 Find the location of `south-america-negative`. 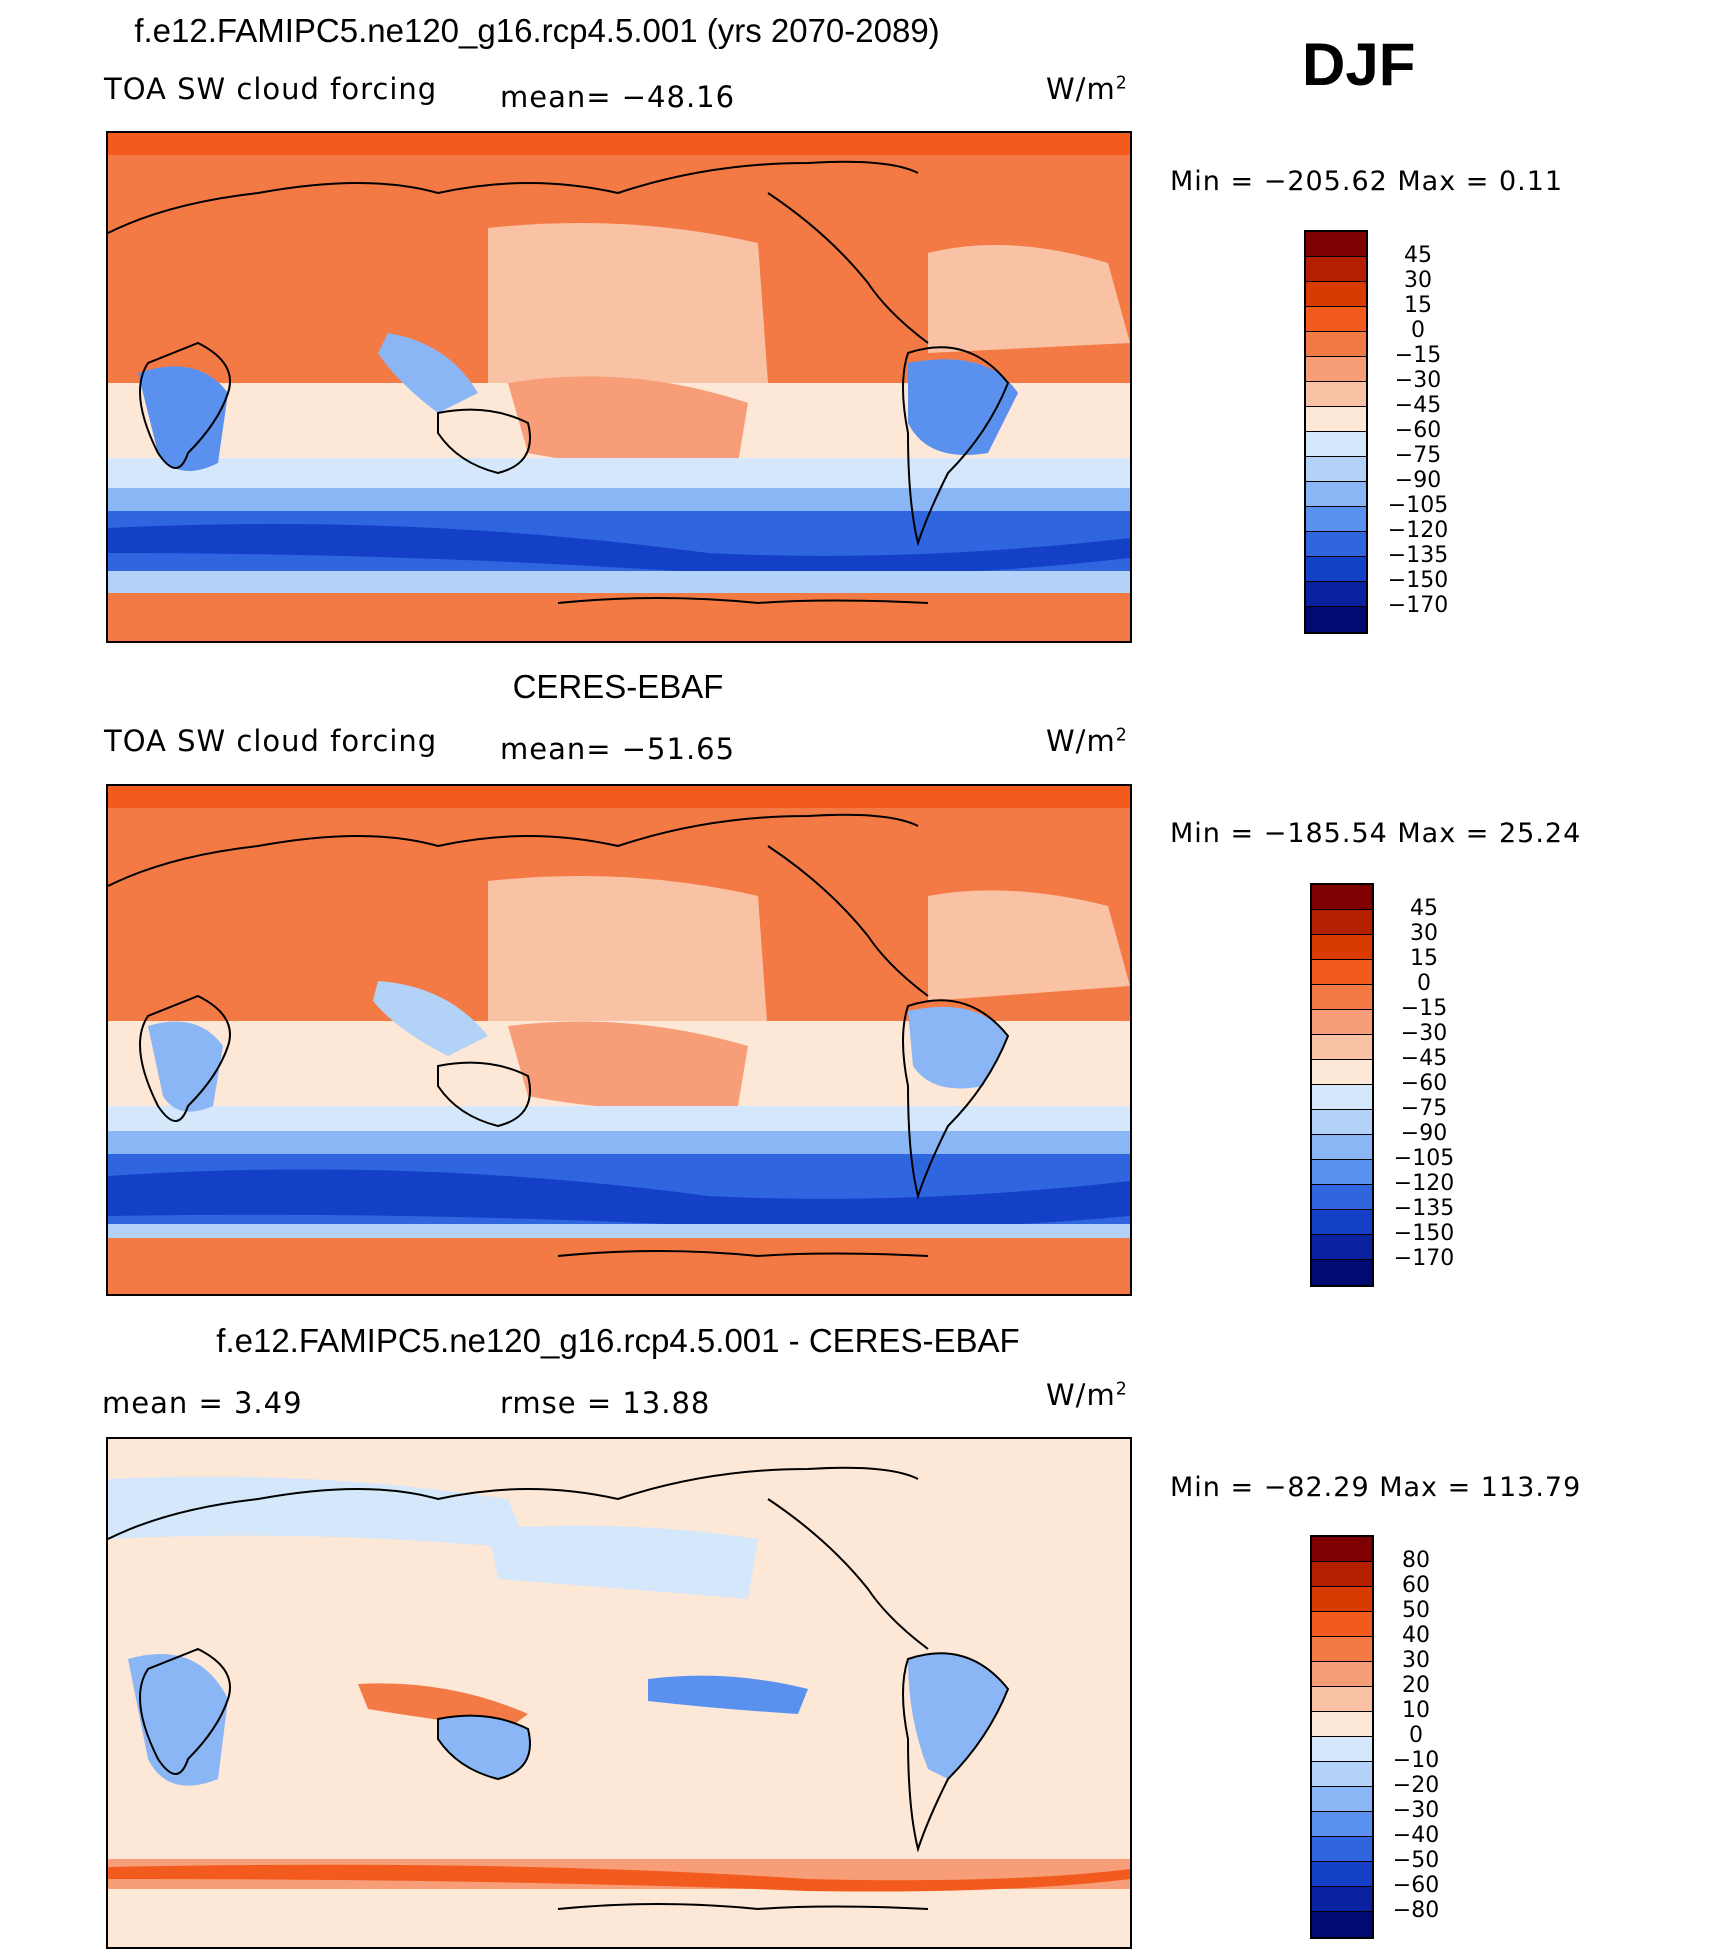

south-america-negative is located at coordinates (958, 1716).